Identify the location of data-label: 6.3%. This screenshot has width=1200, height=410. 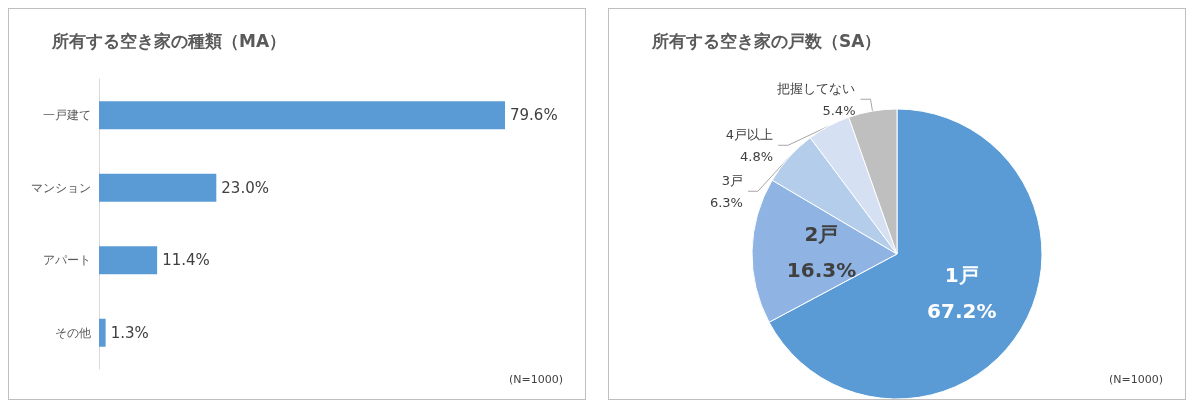
(726, 202).